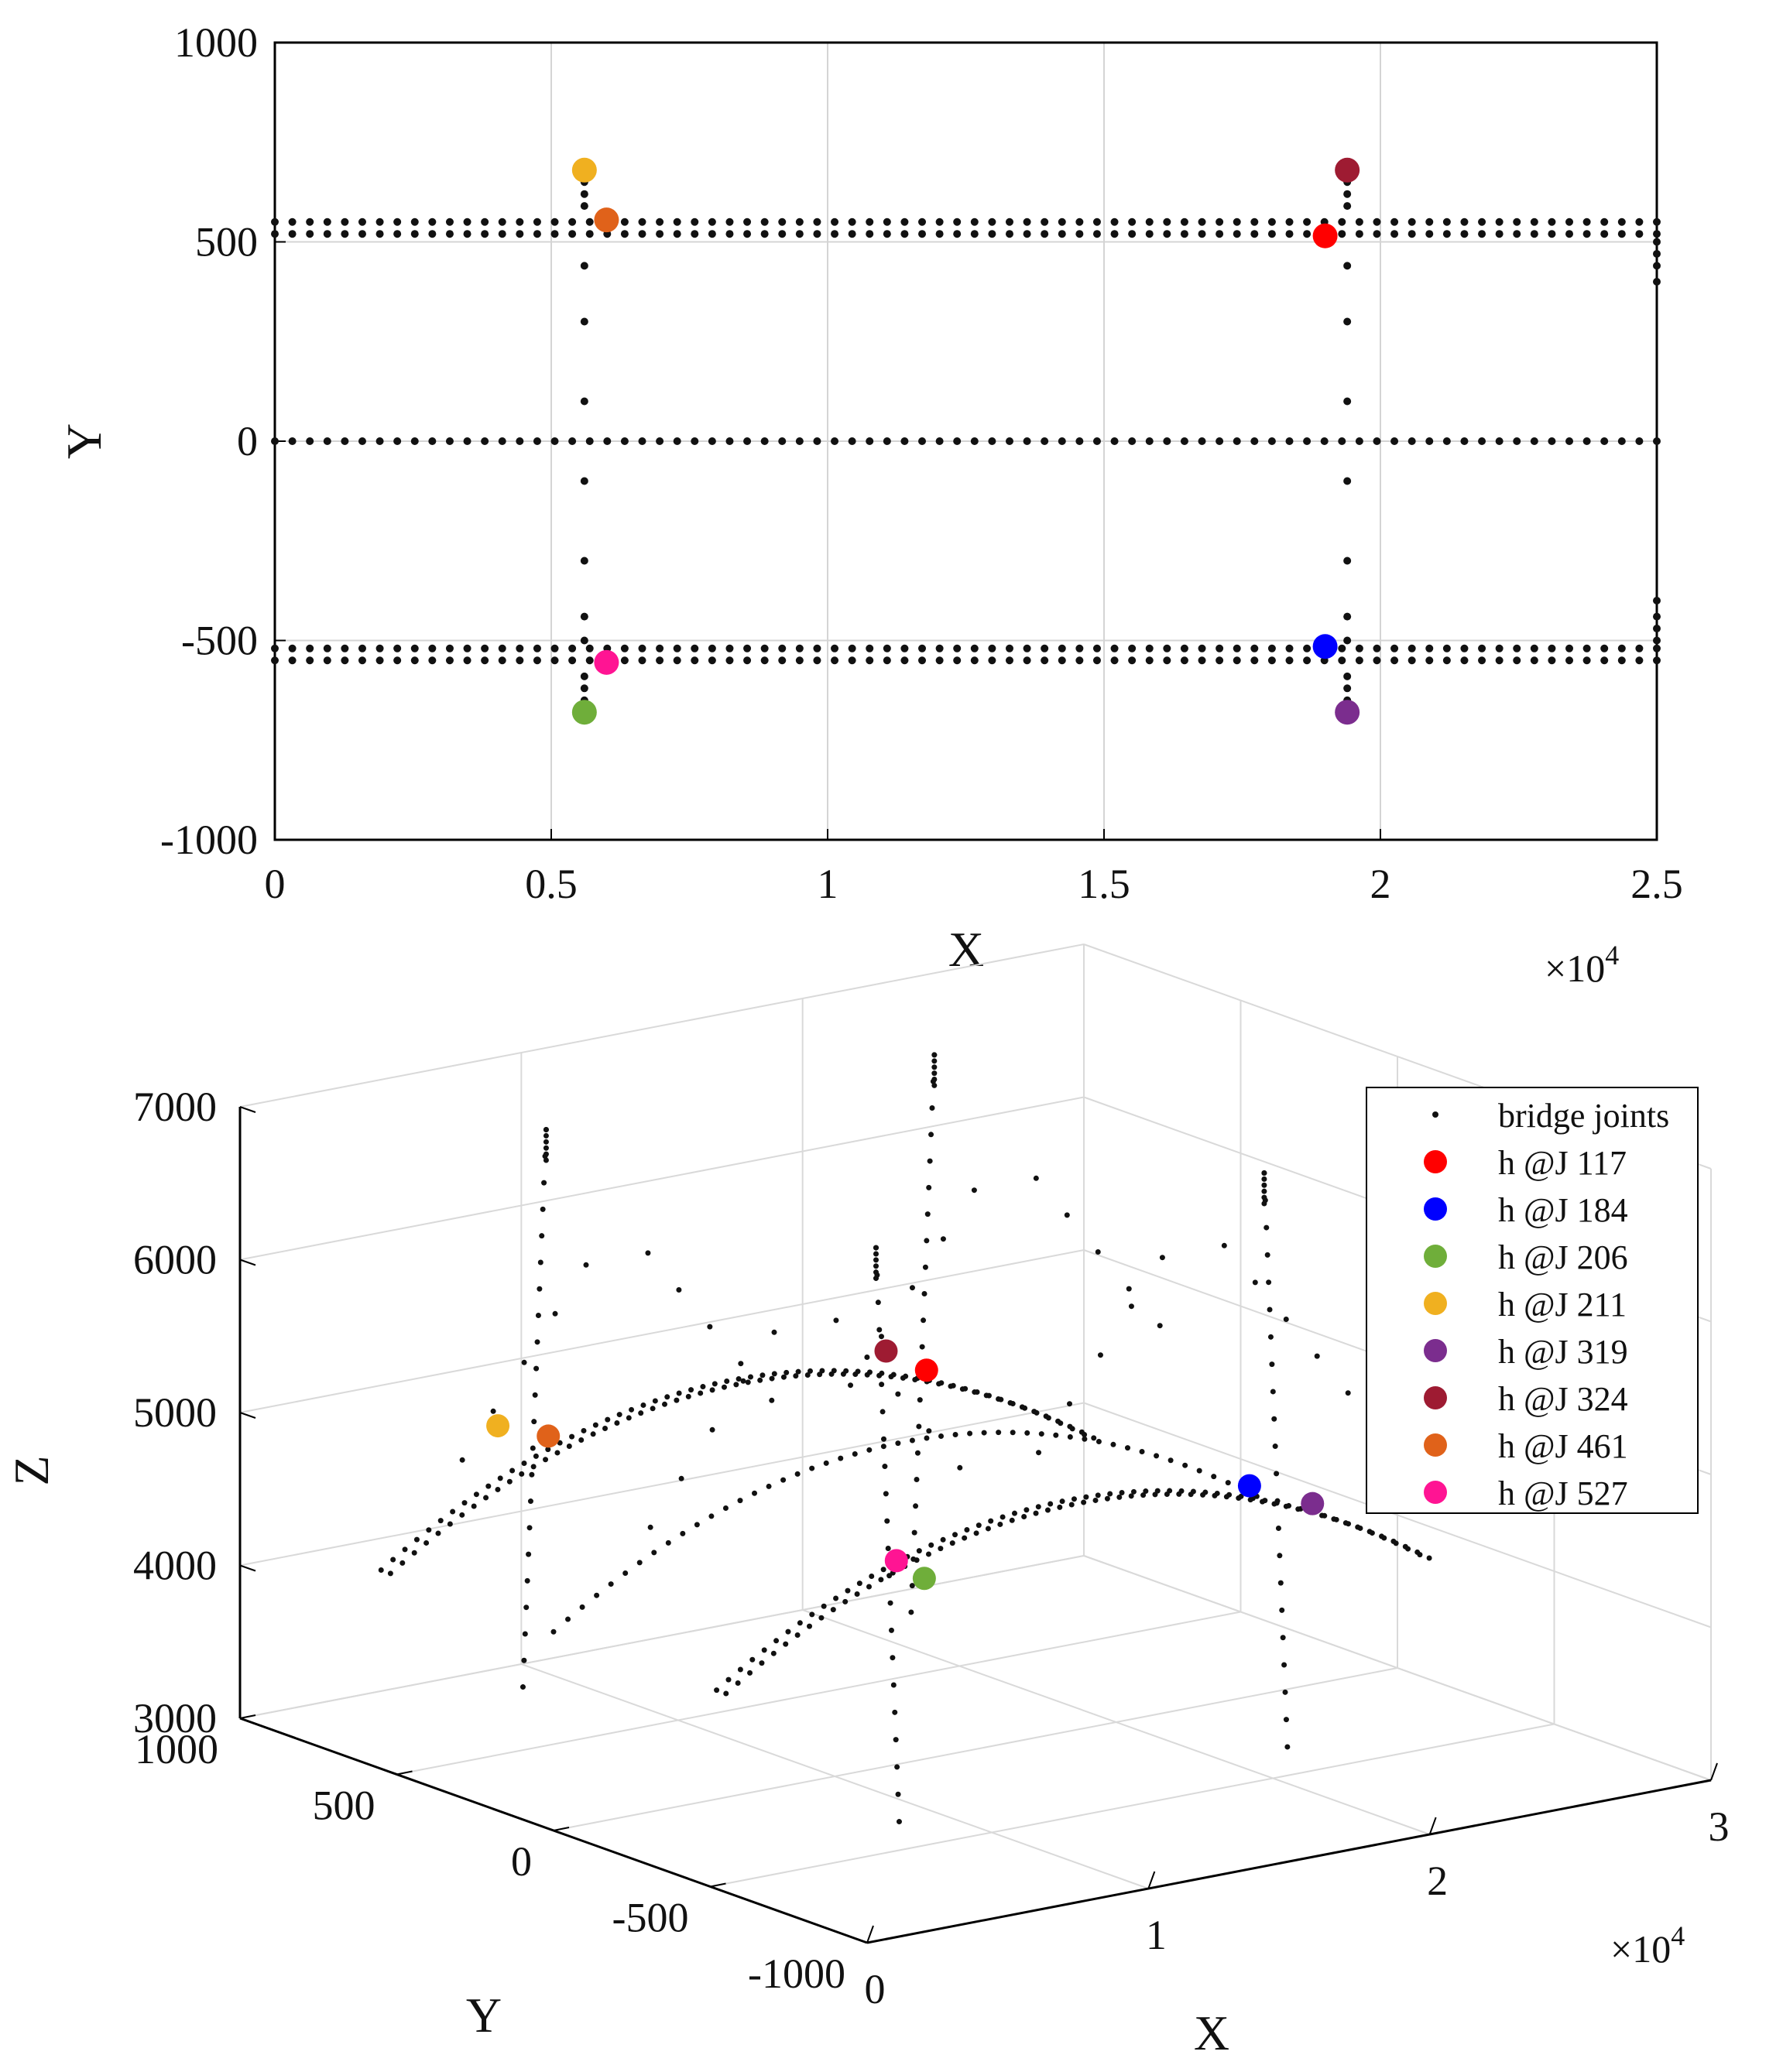 Image resolution: width=1783 pixels, height=2072 pixels. I want to click on plan-x-tick-label: 1.5, so click(1104, 884).